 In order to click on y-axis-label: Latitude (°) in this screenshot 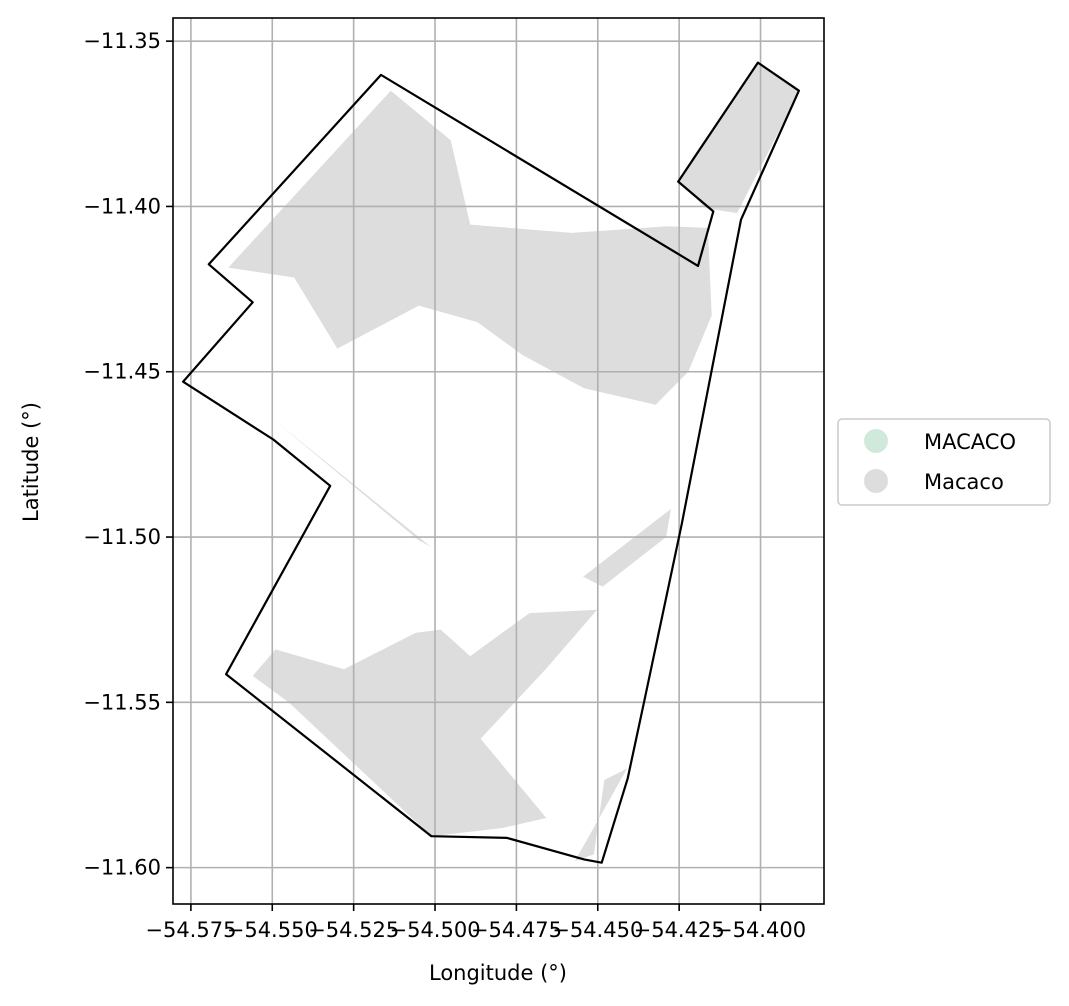, I will do `click(31, 462)`.